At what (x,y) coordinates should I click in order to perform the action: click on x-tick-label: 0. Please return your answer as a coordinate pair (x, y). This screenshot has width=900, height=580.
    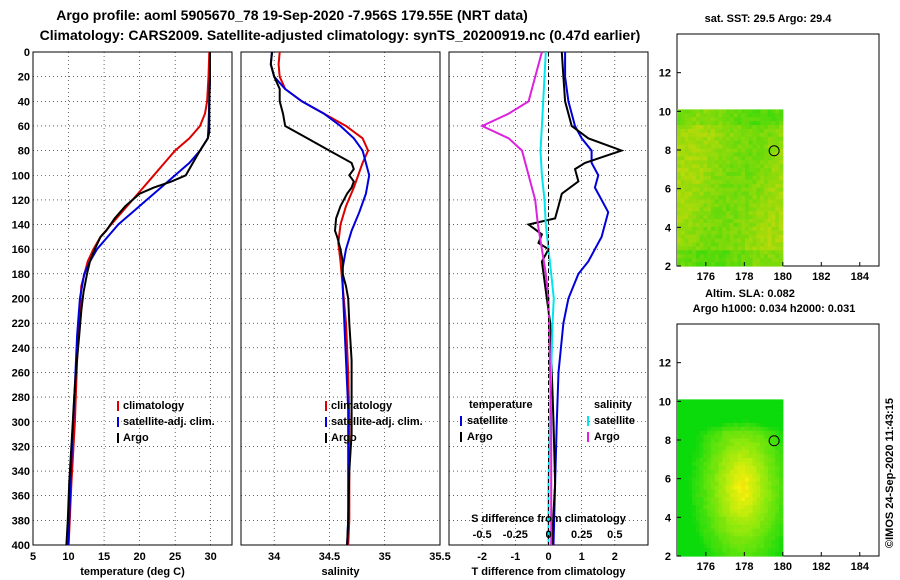
    Looking at the image, I should click on (548, 557).